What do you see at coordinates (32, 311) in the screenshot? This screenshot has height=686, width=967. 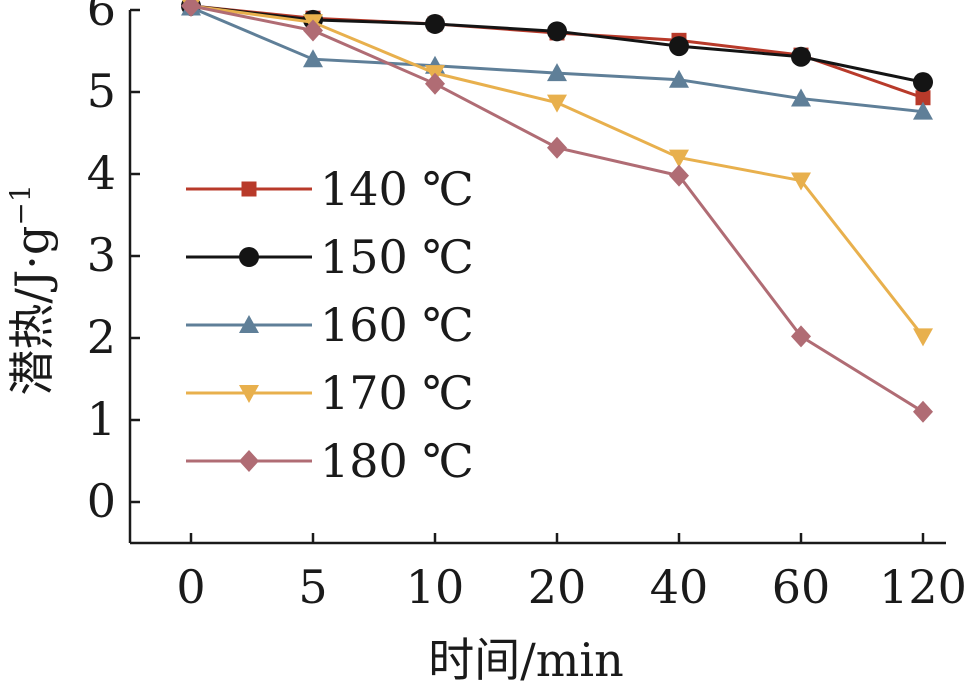 I see `y-axis-title-main: 潜热/J·g` at bounding box center [32, 311].